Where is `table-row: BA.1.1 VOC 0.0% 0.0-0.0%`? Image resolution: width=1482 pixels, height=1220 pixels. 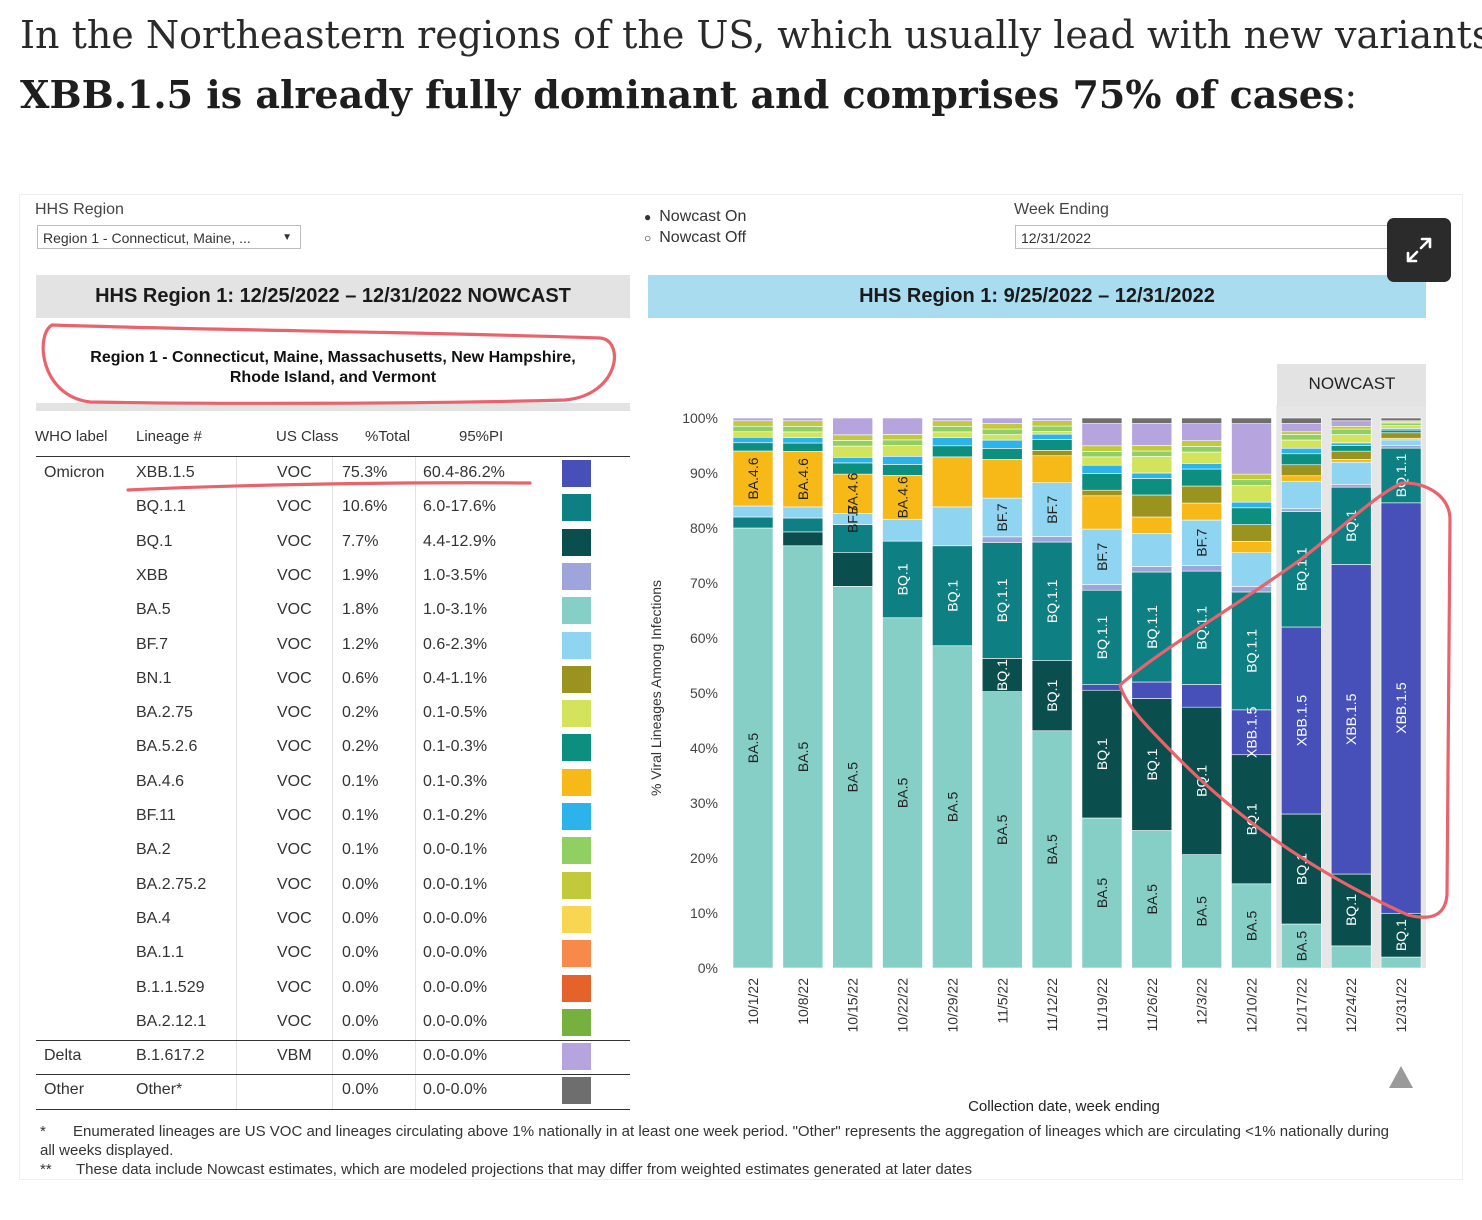 table-row: BA.1.1 VOC 0.0% 0.0-0.0% is located at coordinates (333, 954).